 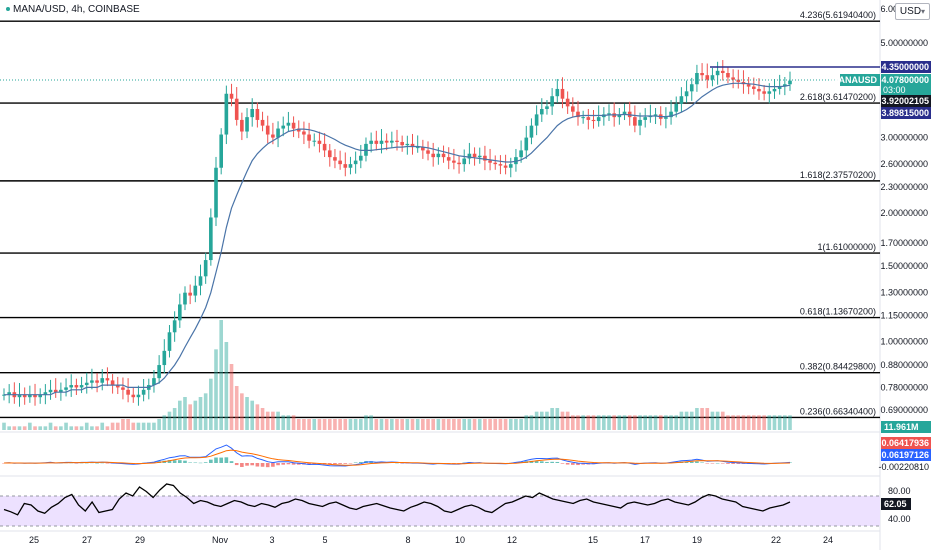 I want to click on currency-selector: USD▾, so click(x=912, y=11).